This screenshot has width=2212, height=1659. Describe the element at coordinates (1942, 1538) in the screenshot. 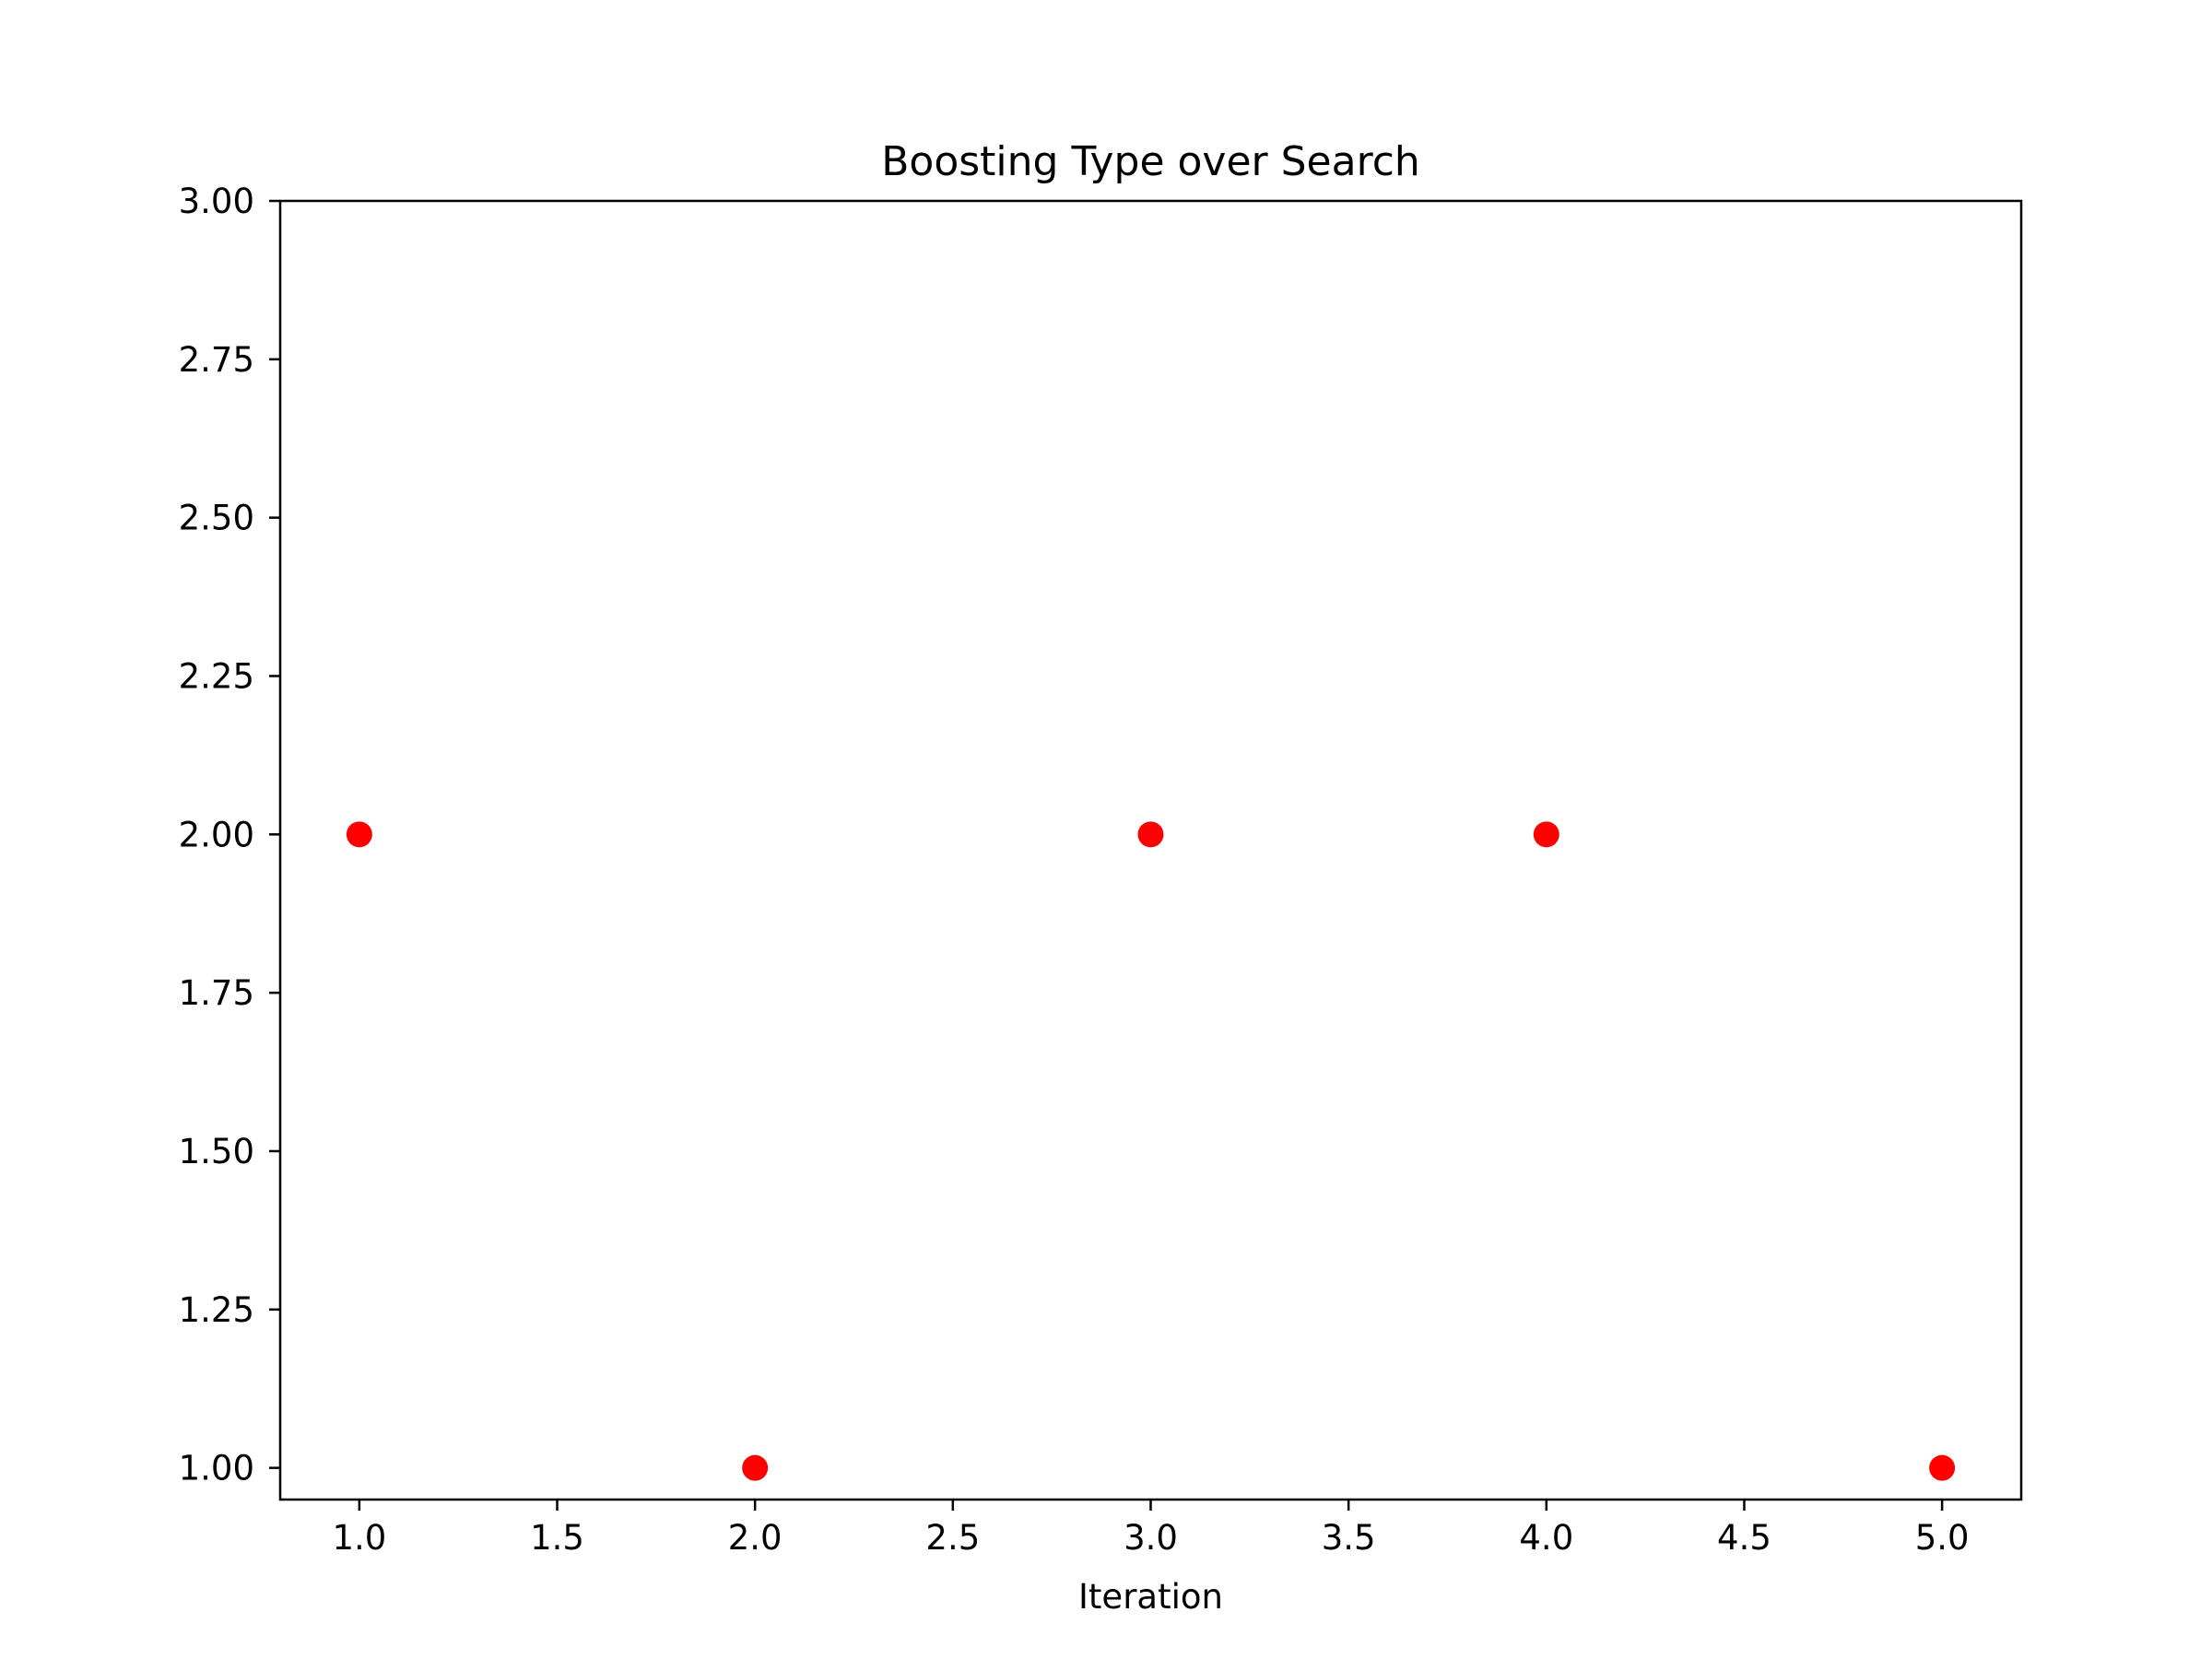

I see `x-tick-label: 5.0` at that location.